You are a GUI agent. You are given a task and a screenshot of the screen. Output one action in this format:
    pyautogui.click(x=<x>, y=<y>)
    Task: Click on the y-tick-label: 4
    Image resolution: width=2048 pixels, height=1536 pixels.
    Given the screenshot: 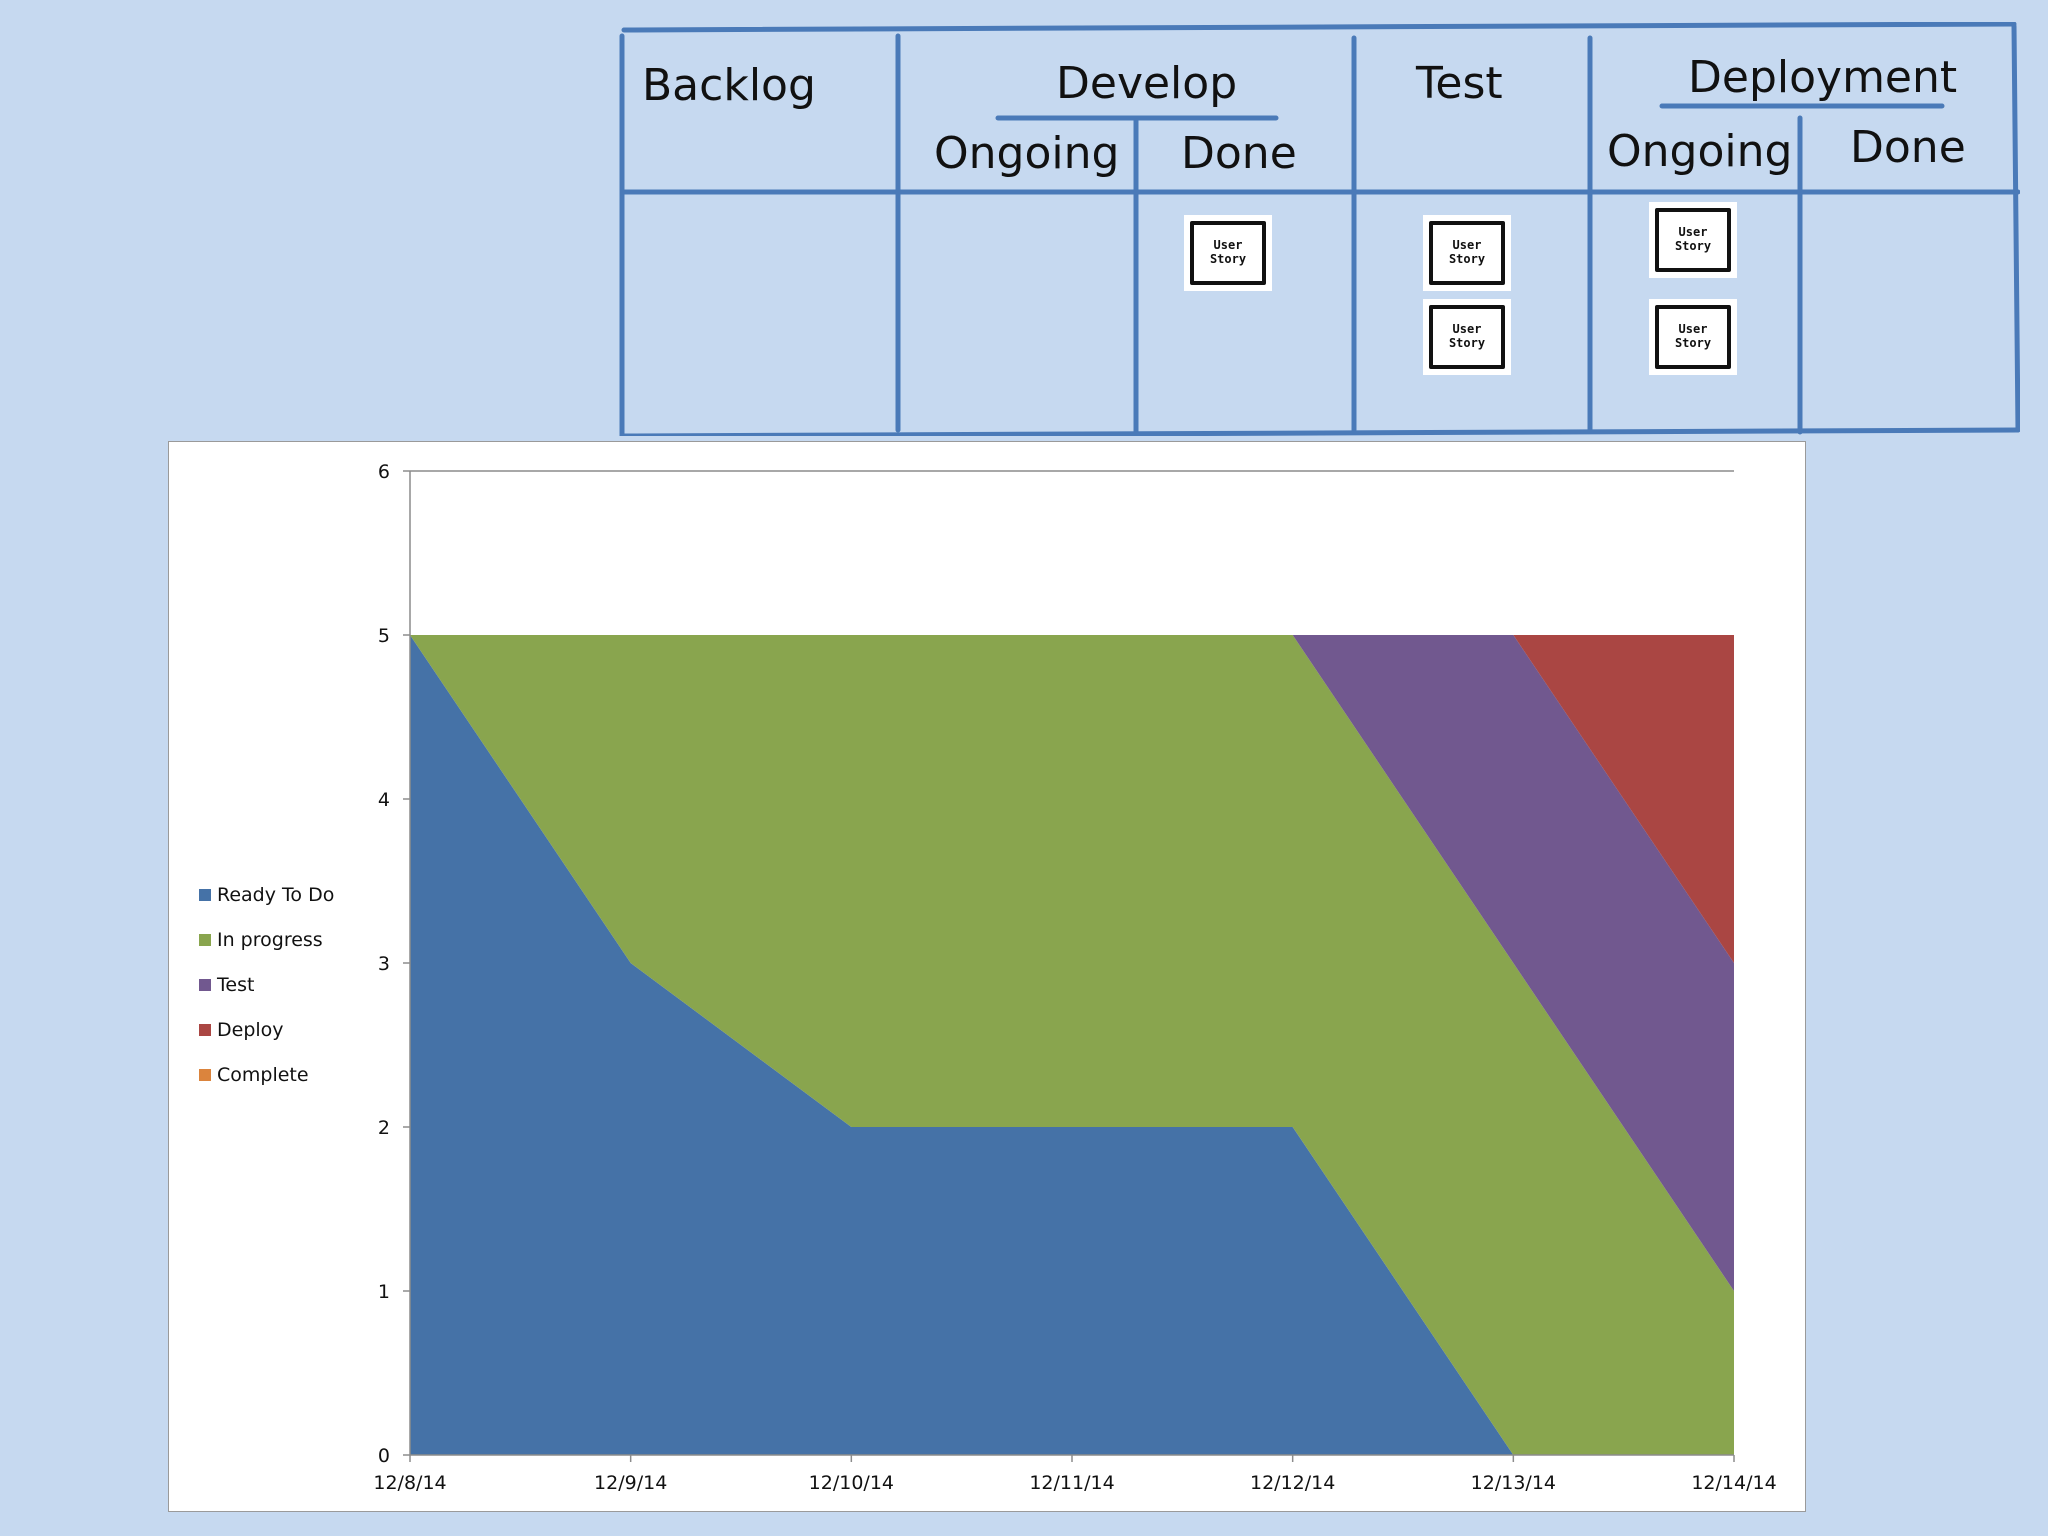 What is the action you would take?
    pyautogui.click(x=384, y=800)
    